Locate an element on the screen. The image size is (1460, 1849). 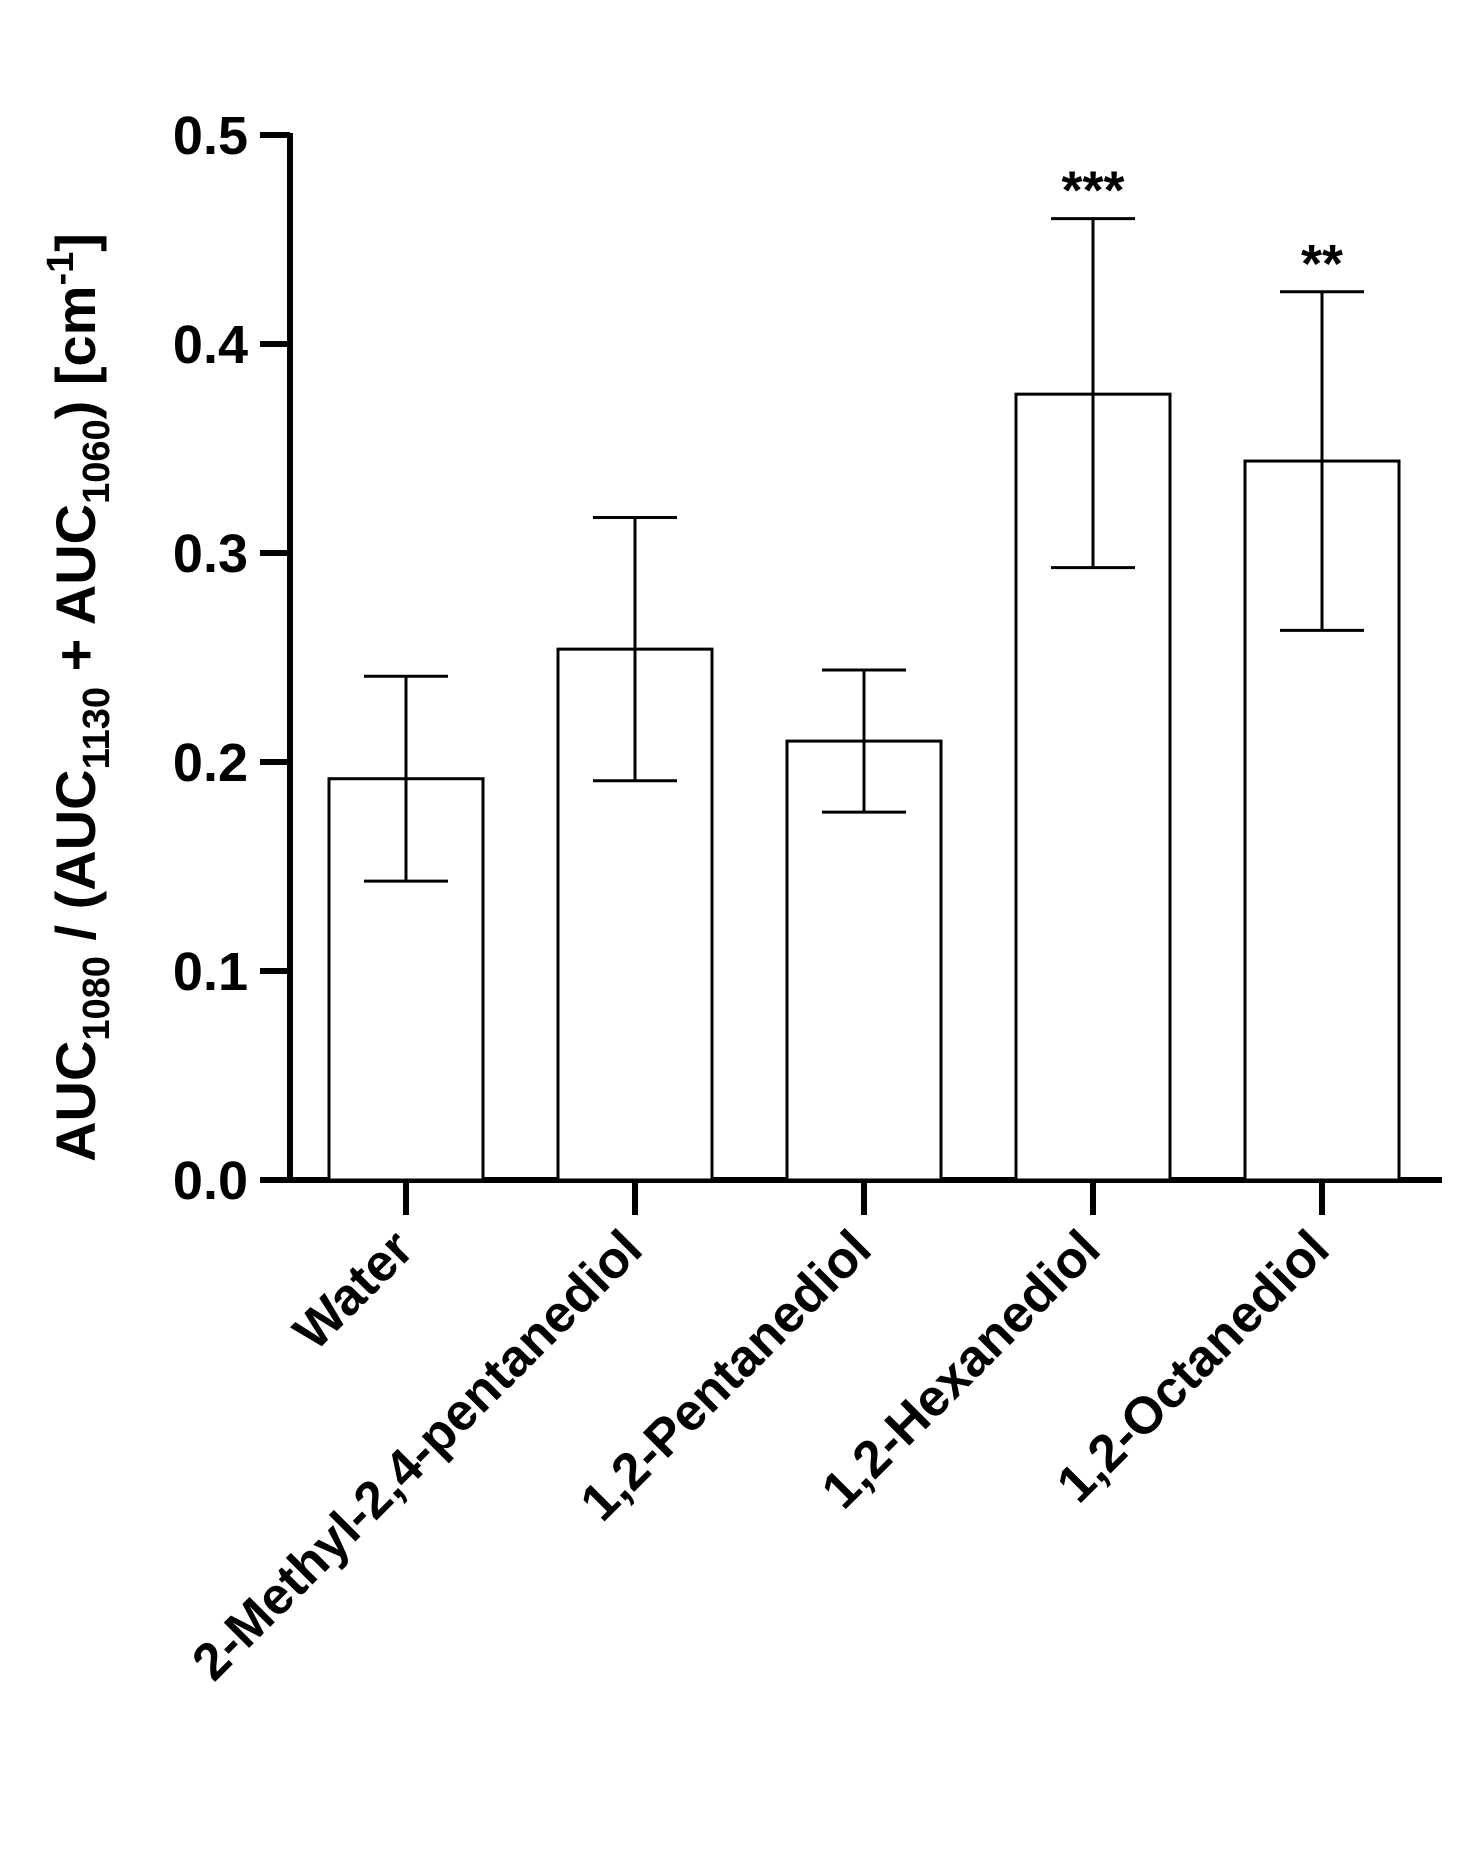
y-label-part: / (AUC is located at coordinates (75, 862).